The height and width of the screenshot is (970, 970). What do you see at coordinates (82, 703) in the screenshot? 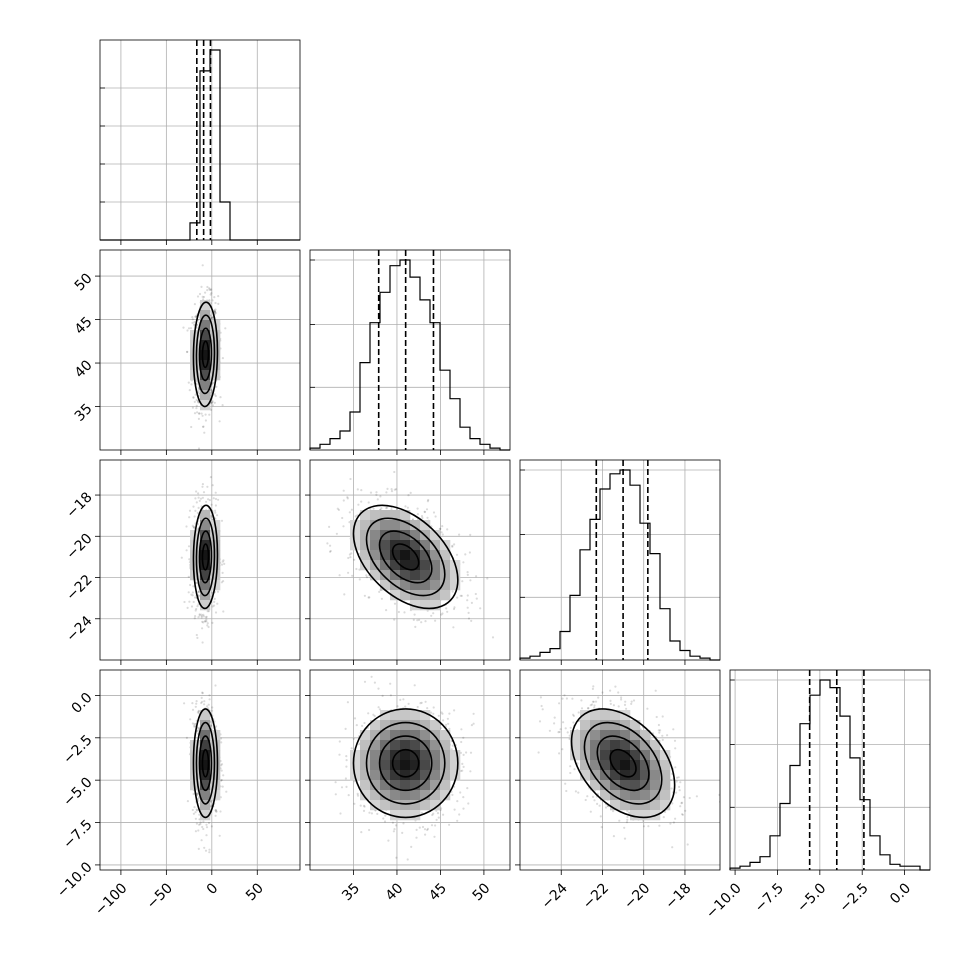
I see `y-tick-label-3-4: 0.0` at bounding box center [82, 703].